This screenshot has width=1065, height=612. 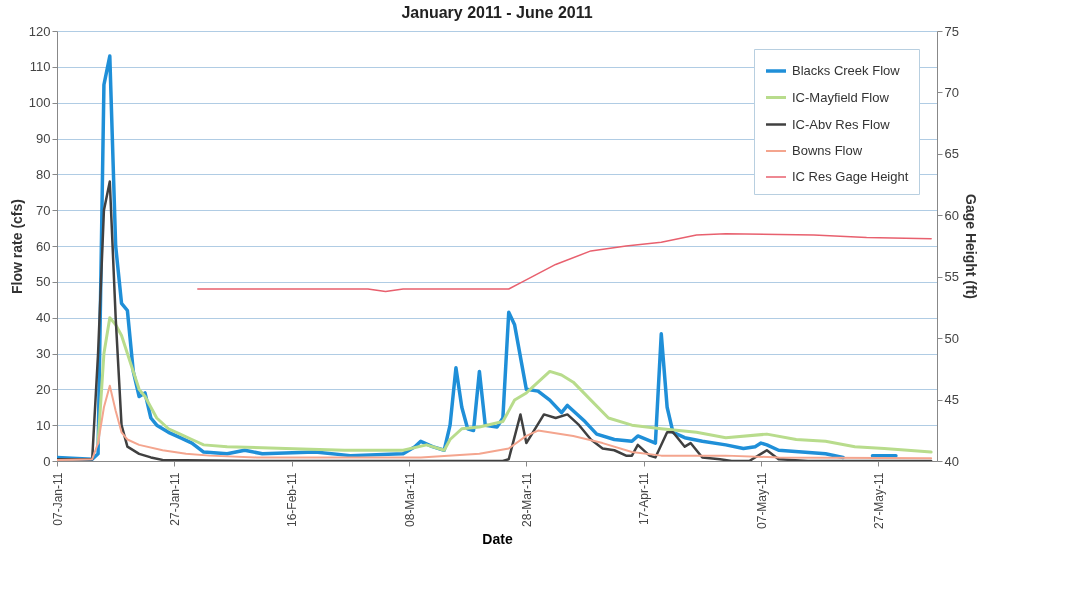 I want to click on y-tick-label: 70, so click(x=43, y=210).